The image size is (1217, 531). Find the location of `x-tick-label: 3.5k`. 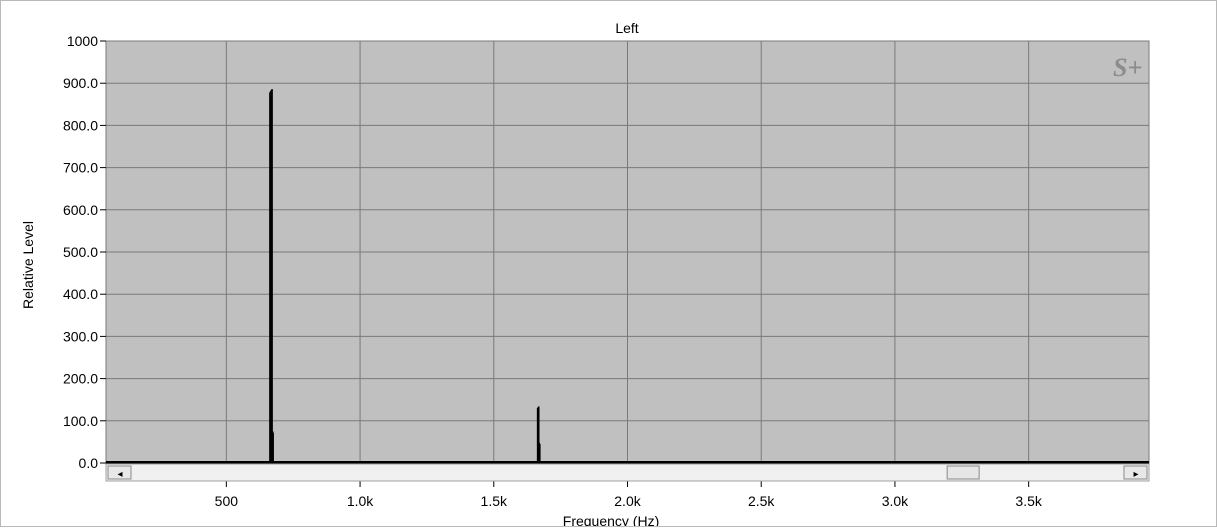

x-tick-label: 3.5k is located at coordinates (1028, 501).